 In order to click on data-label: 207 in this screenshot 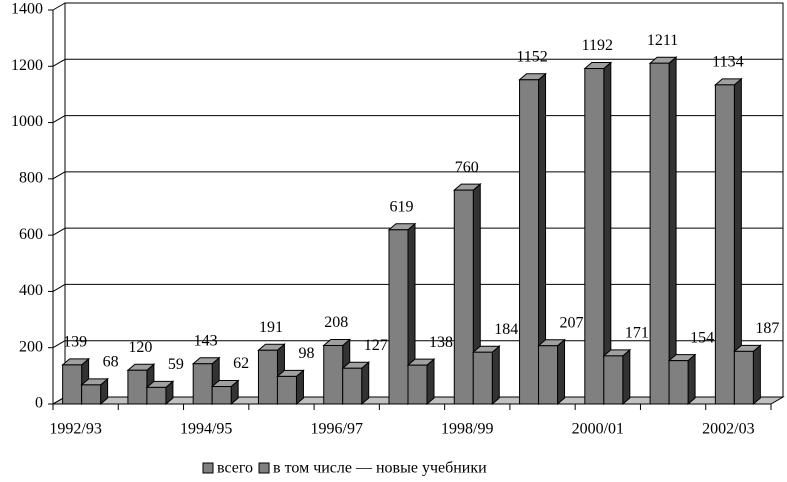, I will do `click(572, 322)`.